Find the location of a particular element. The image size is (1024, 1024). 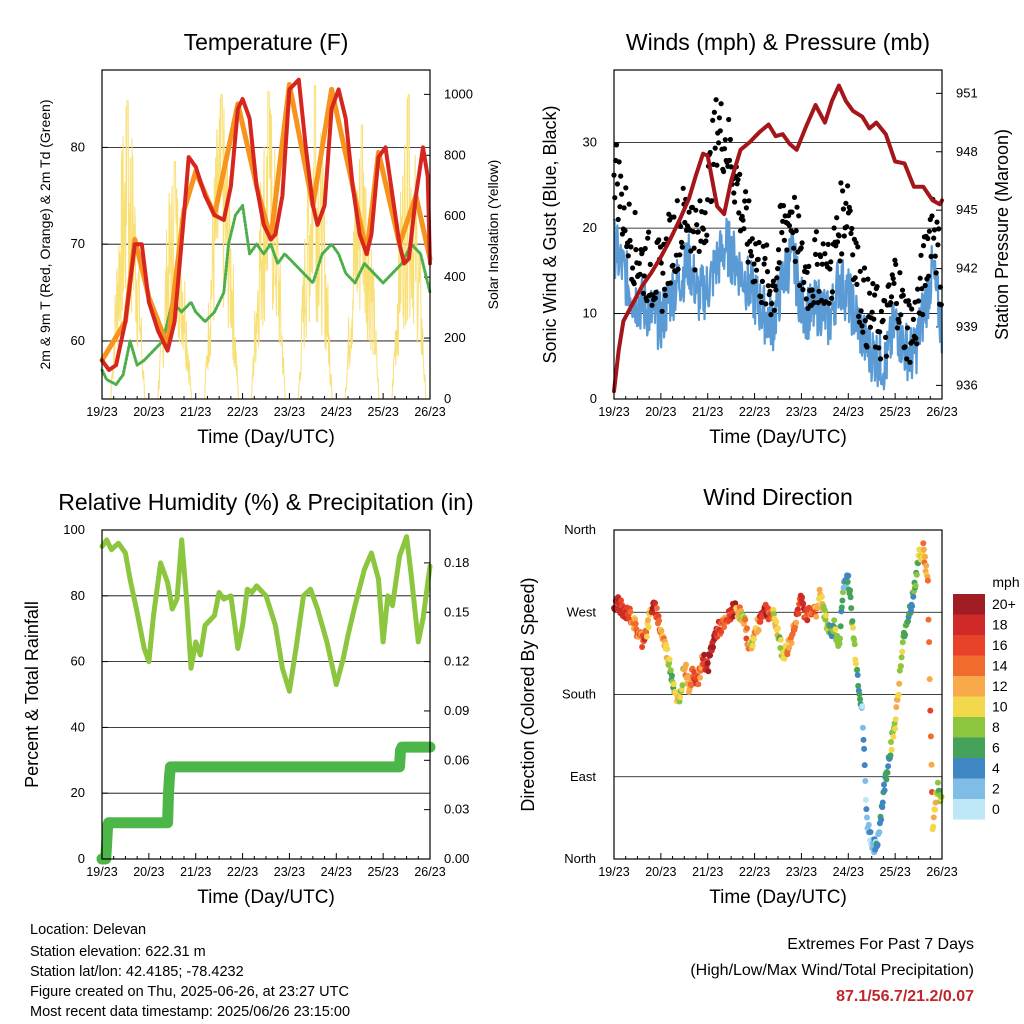

extremes-subtitle: (High/Low/Max Wind/Total Precipitation) is located at coordinates (832, 970).